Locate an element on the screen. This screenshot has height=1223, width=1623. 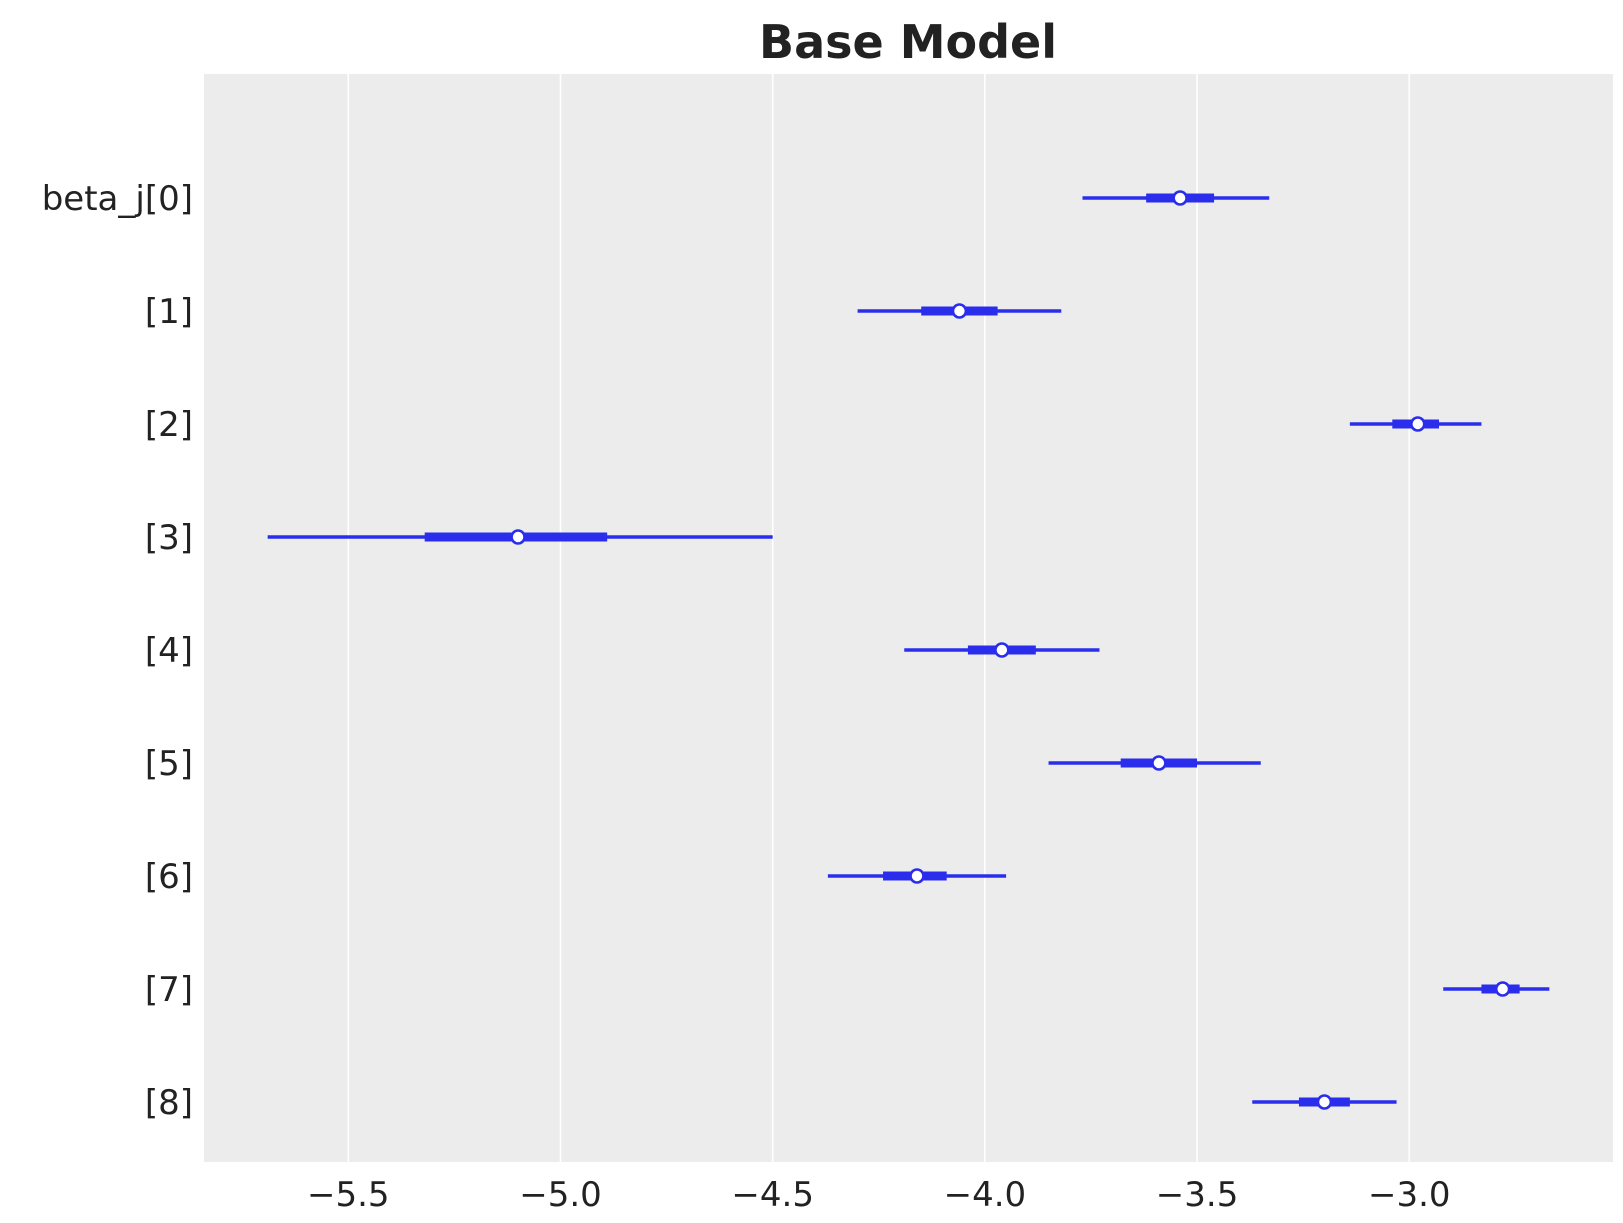
y-tick-label: [6] is located at coordinates (169, 877).